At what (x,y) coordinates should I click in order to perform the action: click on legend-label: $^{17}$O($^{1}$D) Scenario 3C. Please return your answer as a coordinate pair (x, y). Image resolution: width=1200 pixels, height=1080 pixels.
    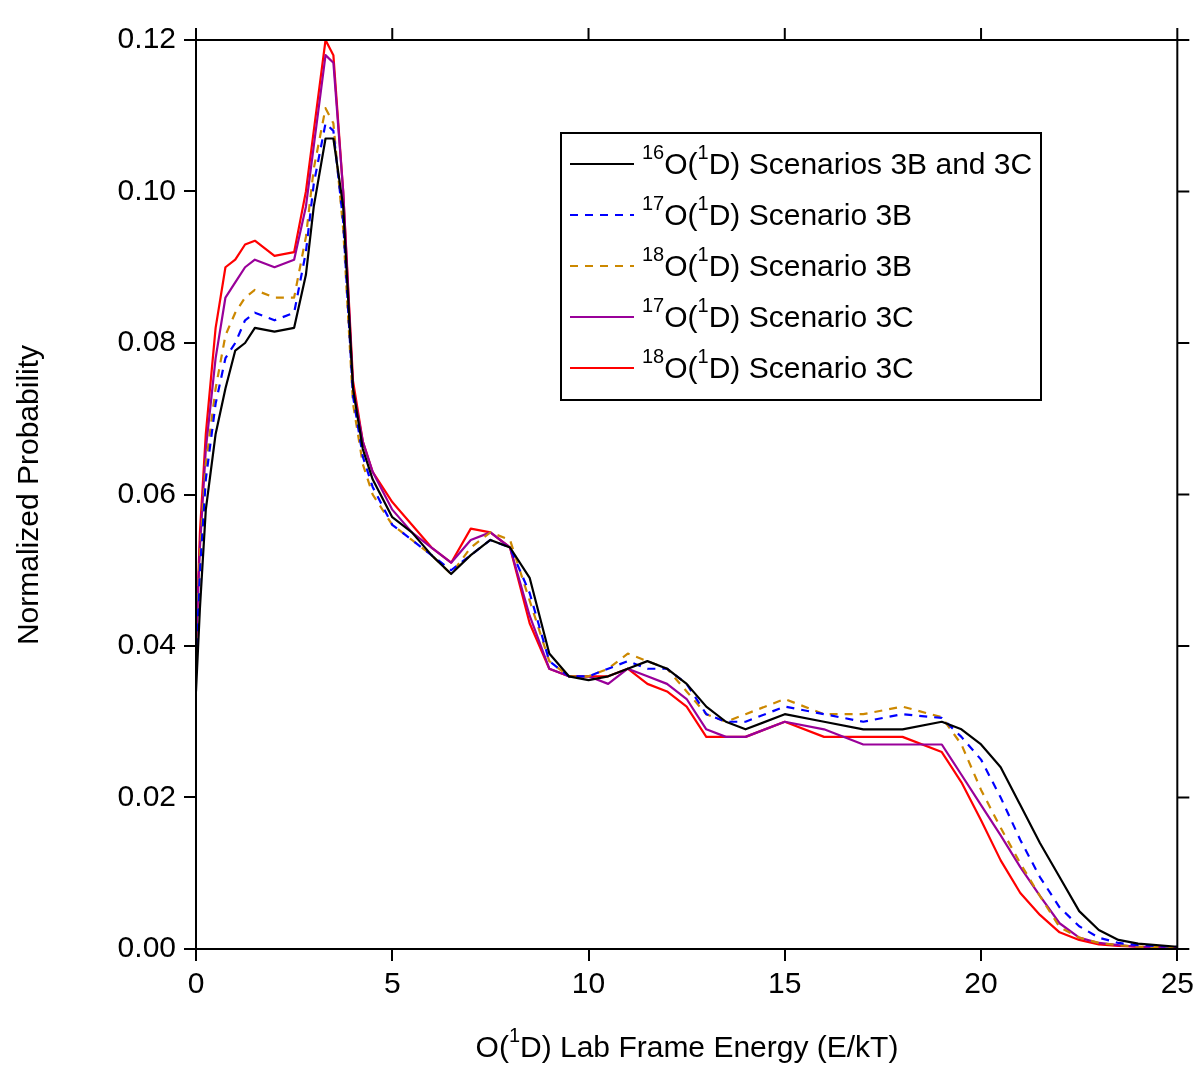
    Looking at the image, I should click on (778, 313).